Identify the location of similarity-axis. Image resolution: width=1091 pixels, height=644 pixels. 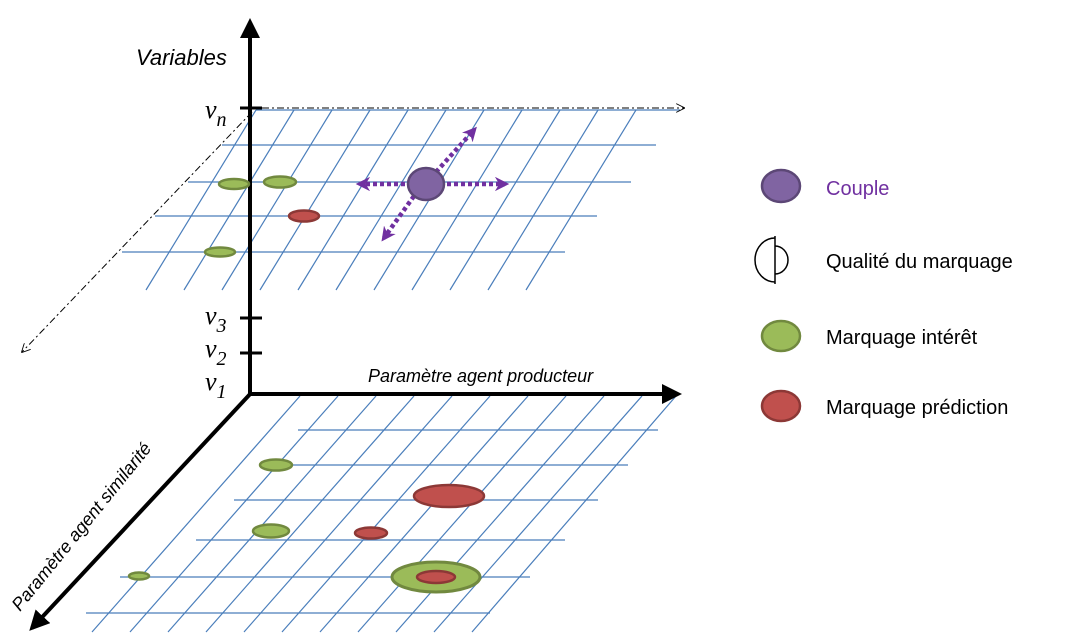
(141, 510).